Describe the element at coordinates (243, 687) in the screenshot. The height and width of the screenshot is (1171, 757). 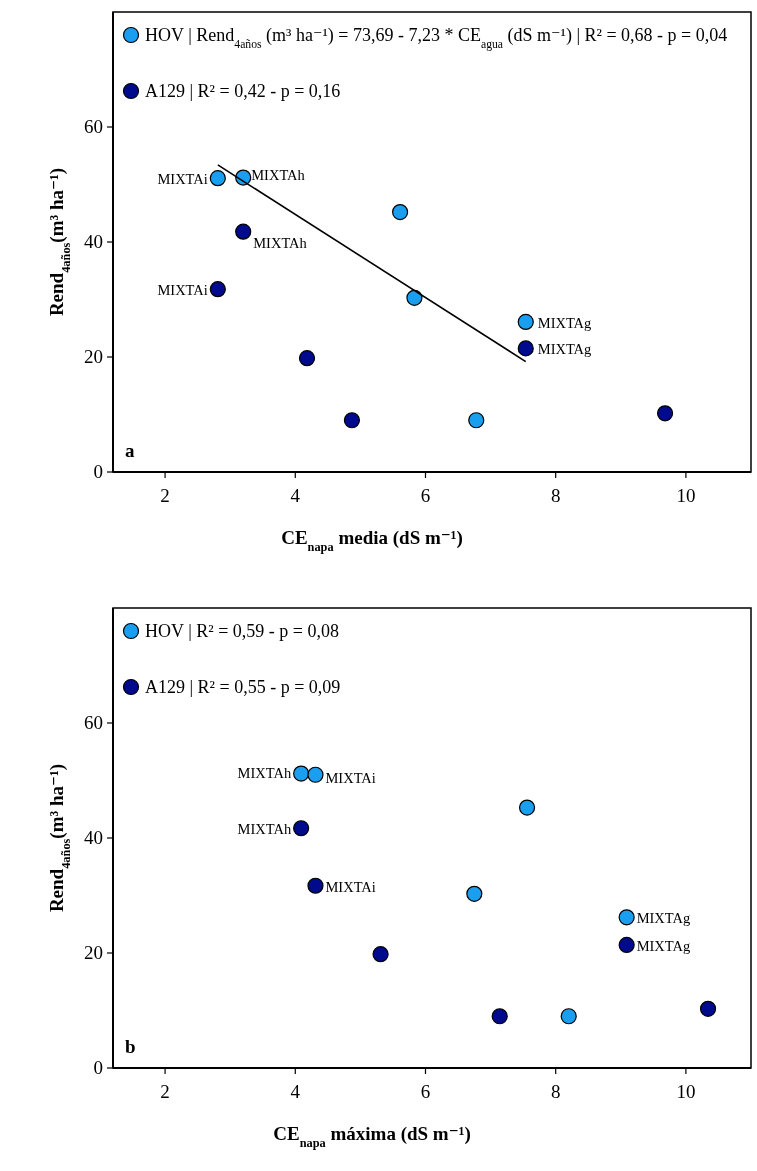
I see `legend-label: A129 | R² = 0,55 - p = 0,09` at that location.